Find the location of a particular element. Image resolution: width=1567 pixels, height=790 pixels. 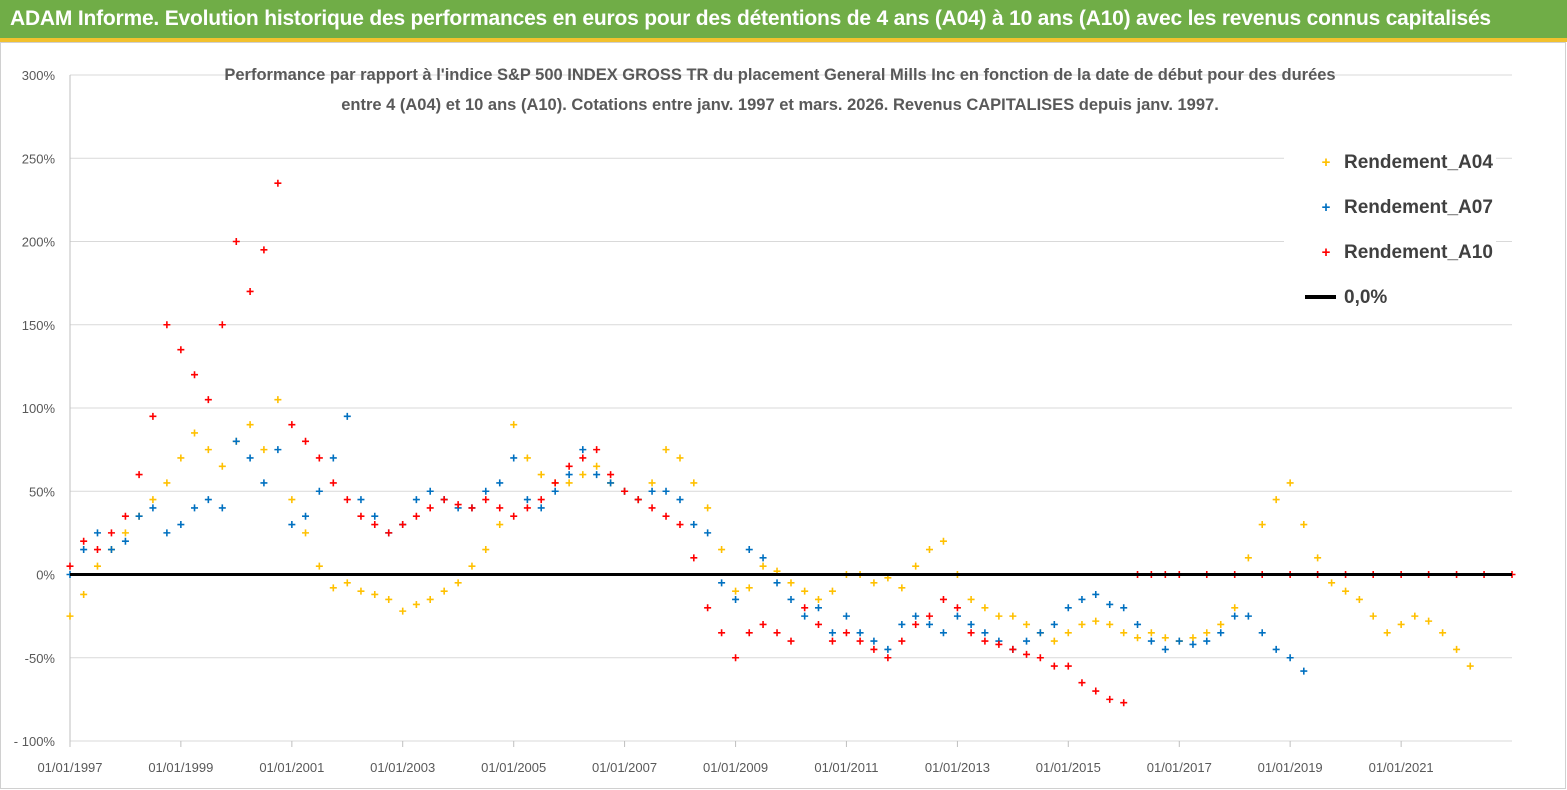

y-tick-label: -50% is located at coordinates (40, 658).